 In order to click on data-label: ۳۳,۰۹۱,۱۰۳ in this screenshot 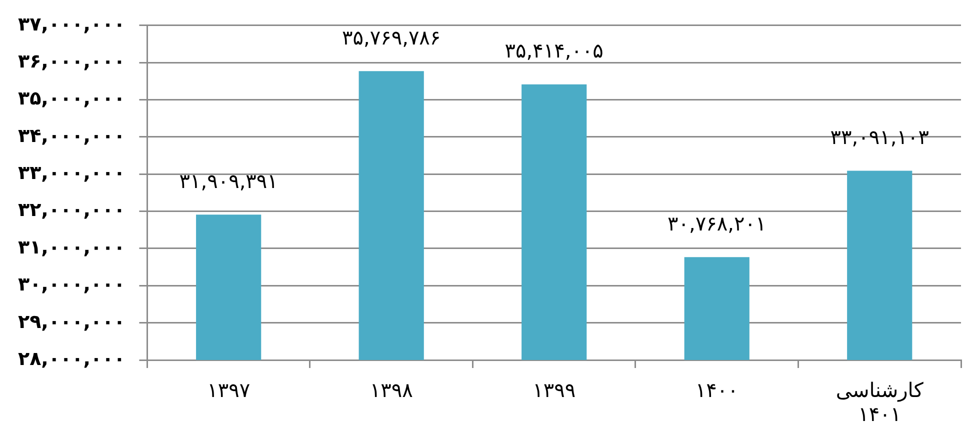, I will do `click(880, 136)`.